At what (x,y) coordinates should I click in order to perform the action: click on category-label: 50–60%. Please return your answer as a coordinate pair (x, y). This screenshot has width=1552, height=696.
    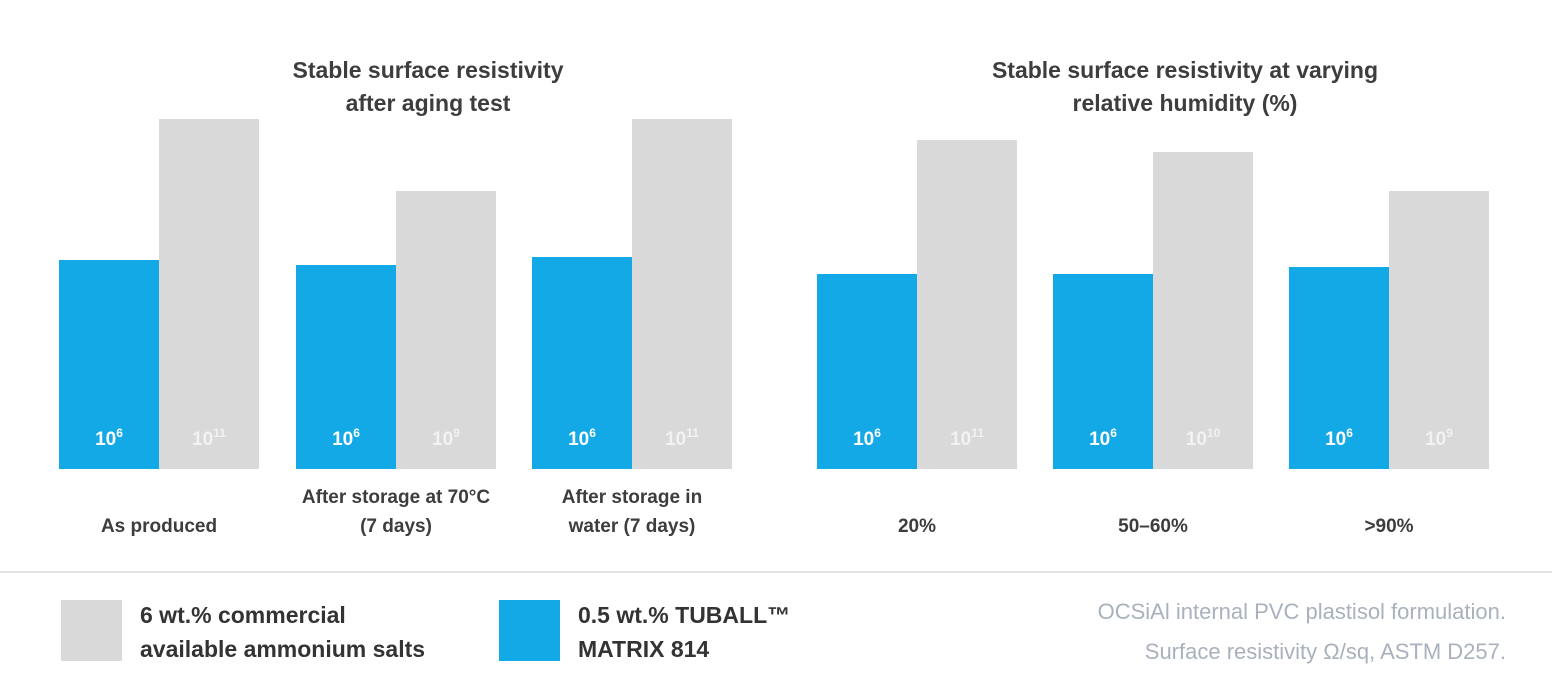
    Looking at the image, I should click on (1153, 526).